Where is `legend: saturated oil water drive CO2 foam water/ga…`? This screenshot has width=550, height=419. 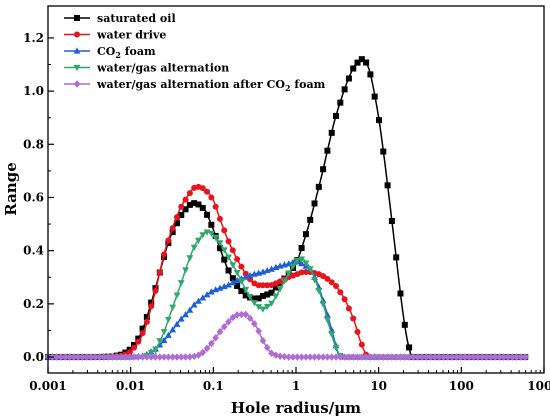
legend: saturated oil water drive CO2 foam water/ga… is located at coordinates (195, 52).